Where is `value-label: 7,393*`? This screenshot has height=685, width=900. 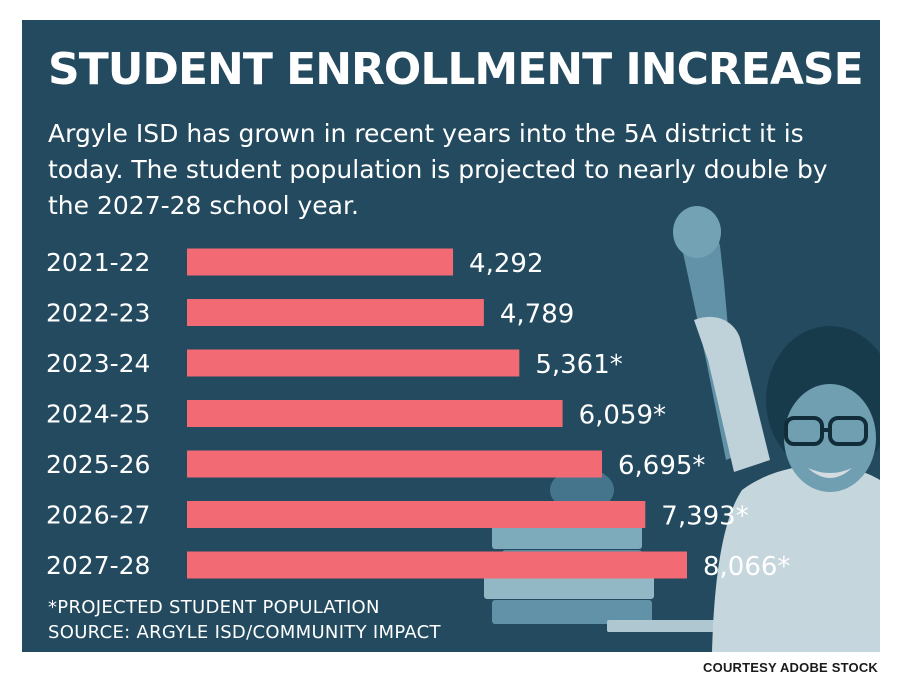
value-label: 7,393* is located at coordinates (704, 517).